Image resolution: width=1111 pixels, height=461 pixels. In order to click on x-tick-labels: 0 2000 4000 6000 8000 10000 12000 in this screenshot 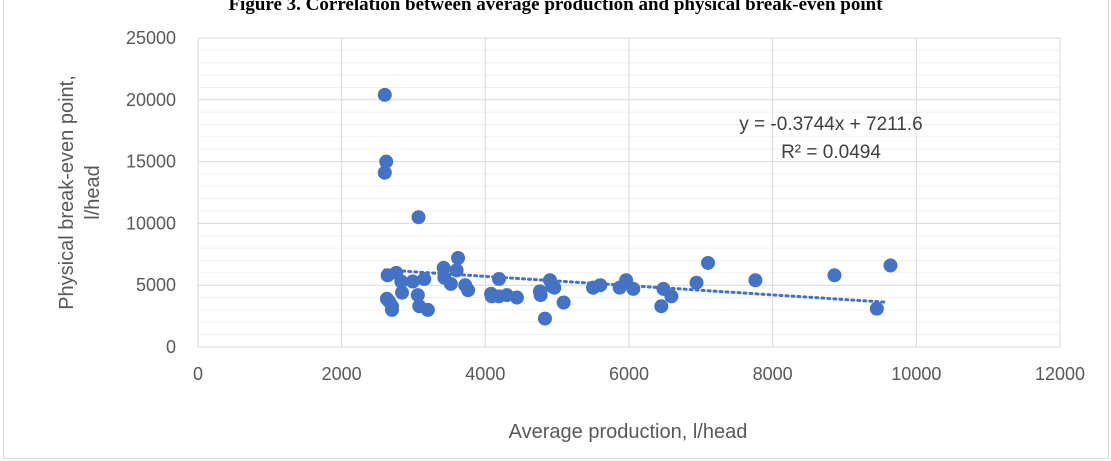, I will do `click(639, 374)`.